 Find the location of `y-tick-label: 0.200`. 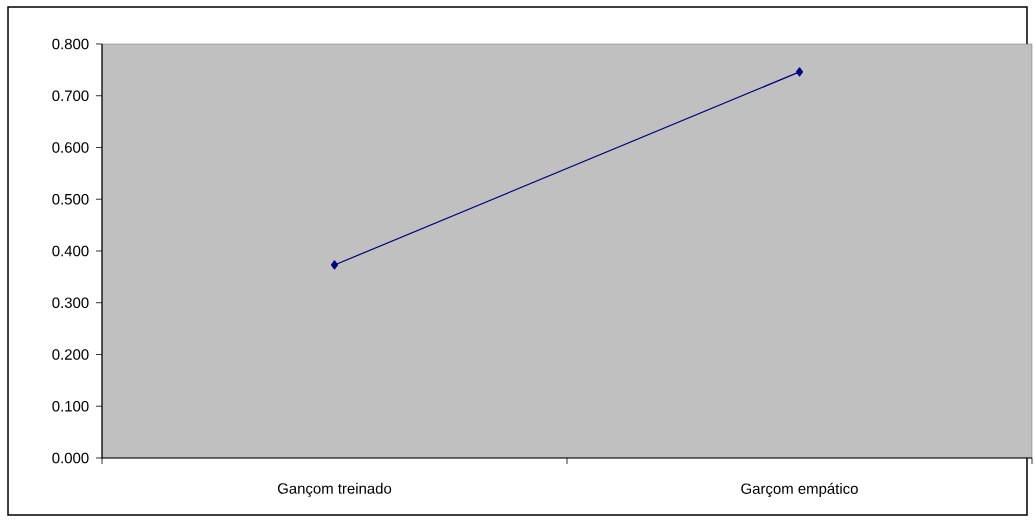

y-tick-label: 0.200 is located at coordinates (70, 354).